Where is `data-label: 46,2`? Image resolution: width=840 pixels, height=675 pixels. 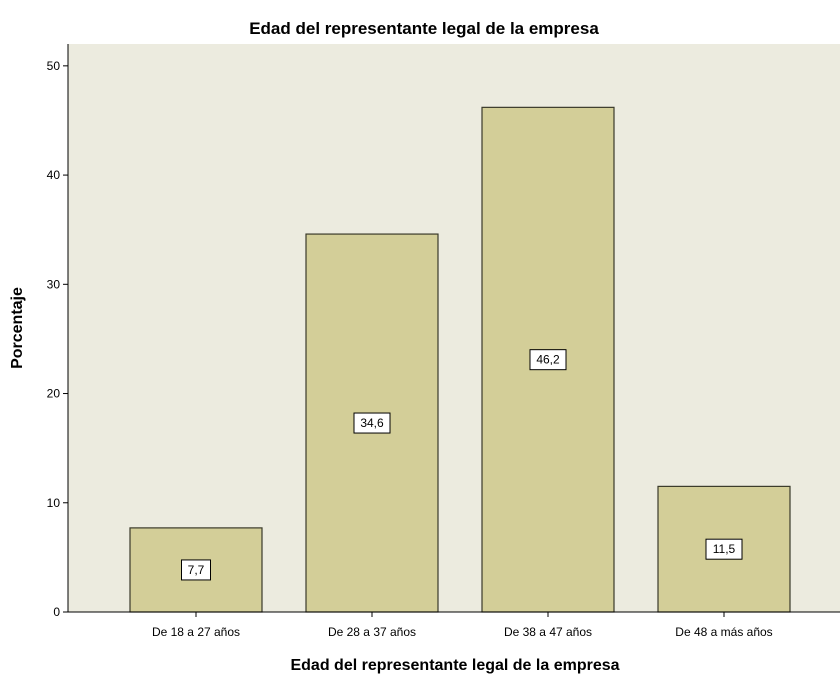 data-label: 46,2 is located at coordinates (548, 360).